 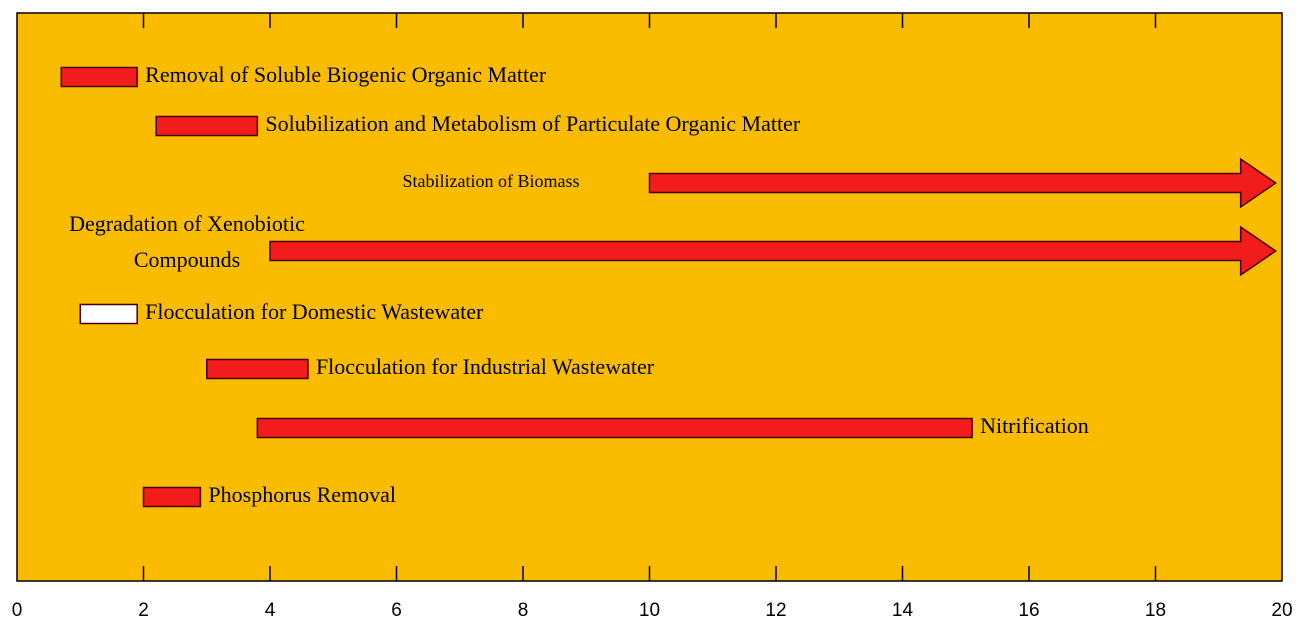 I want to click on x-tick-label: 2, so click(x=143, y=610).